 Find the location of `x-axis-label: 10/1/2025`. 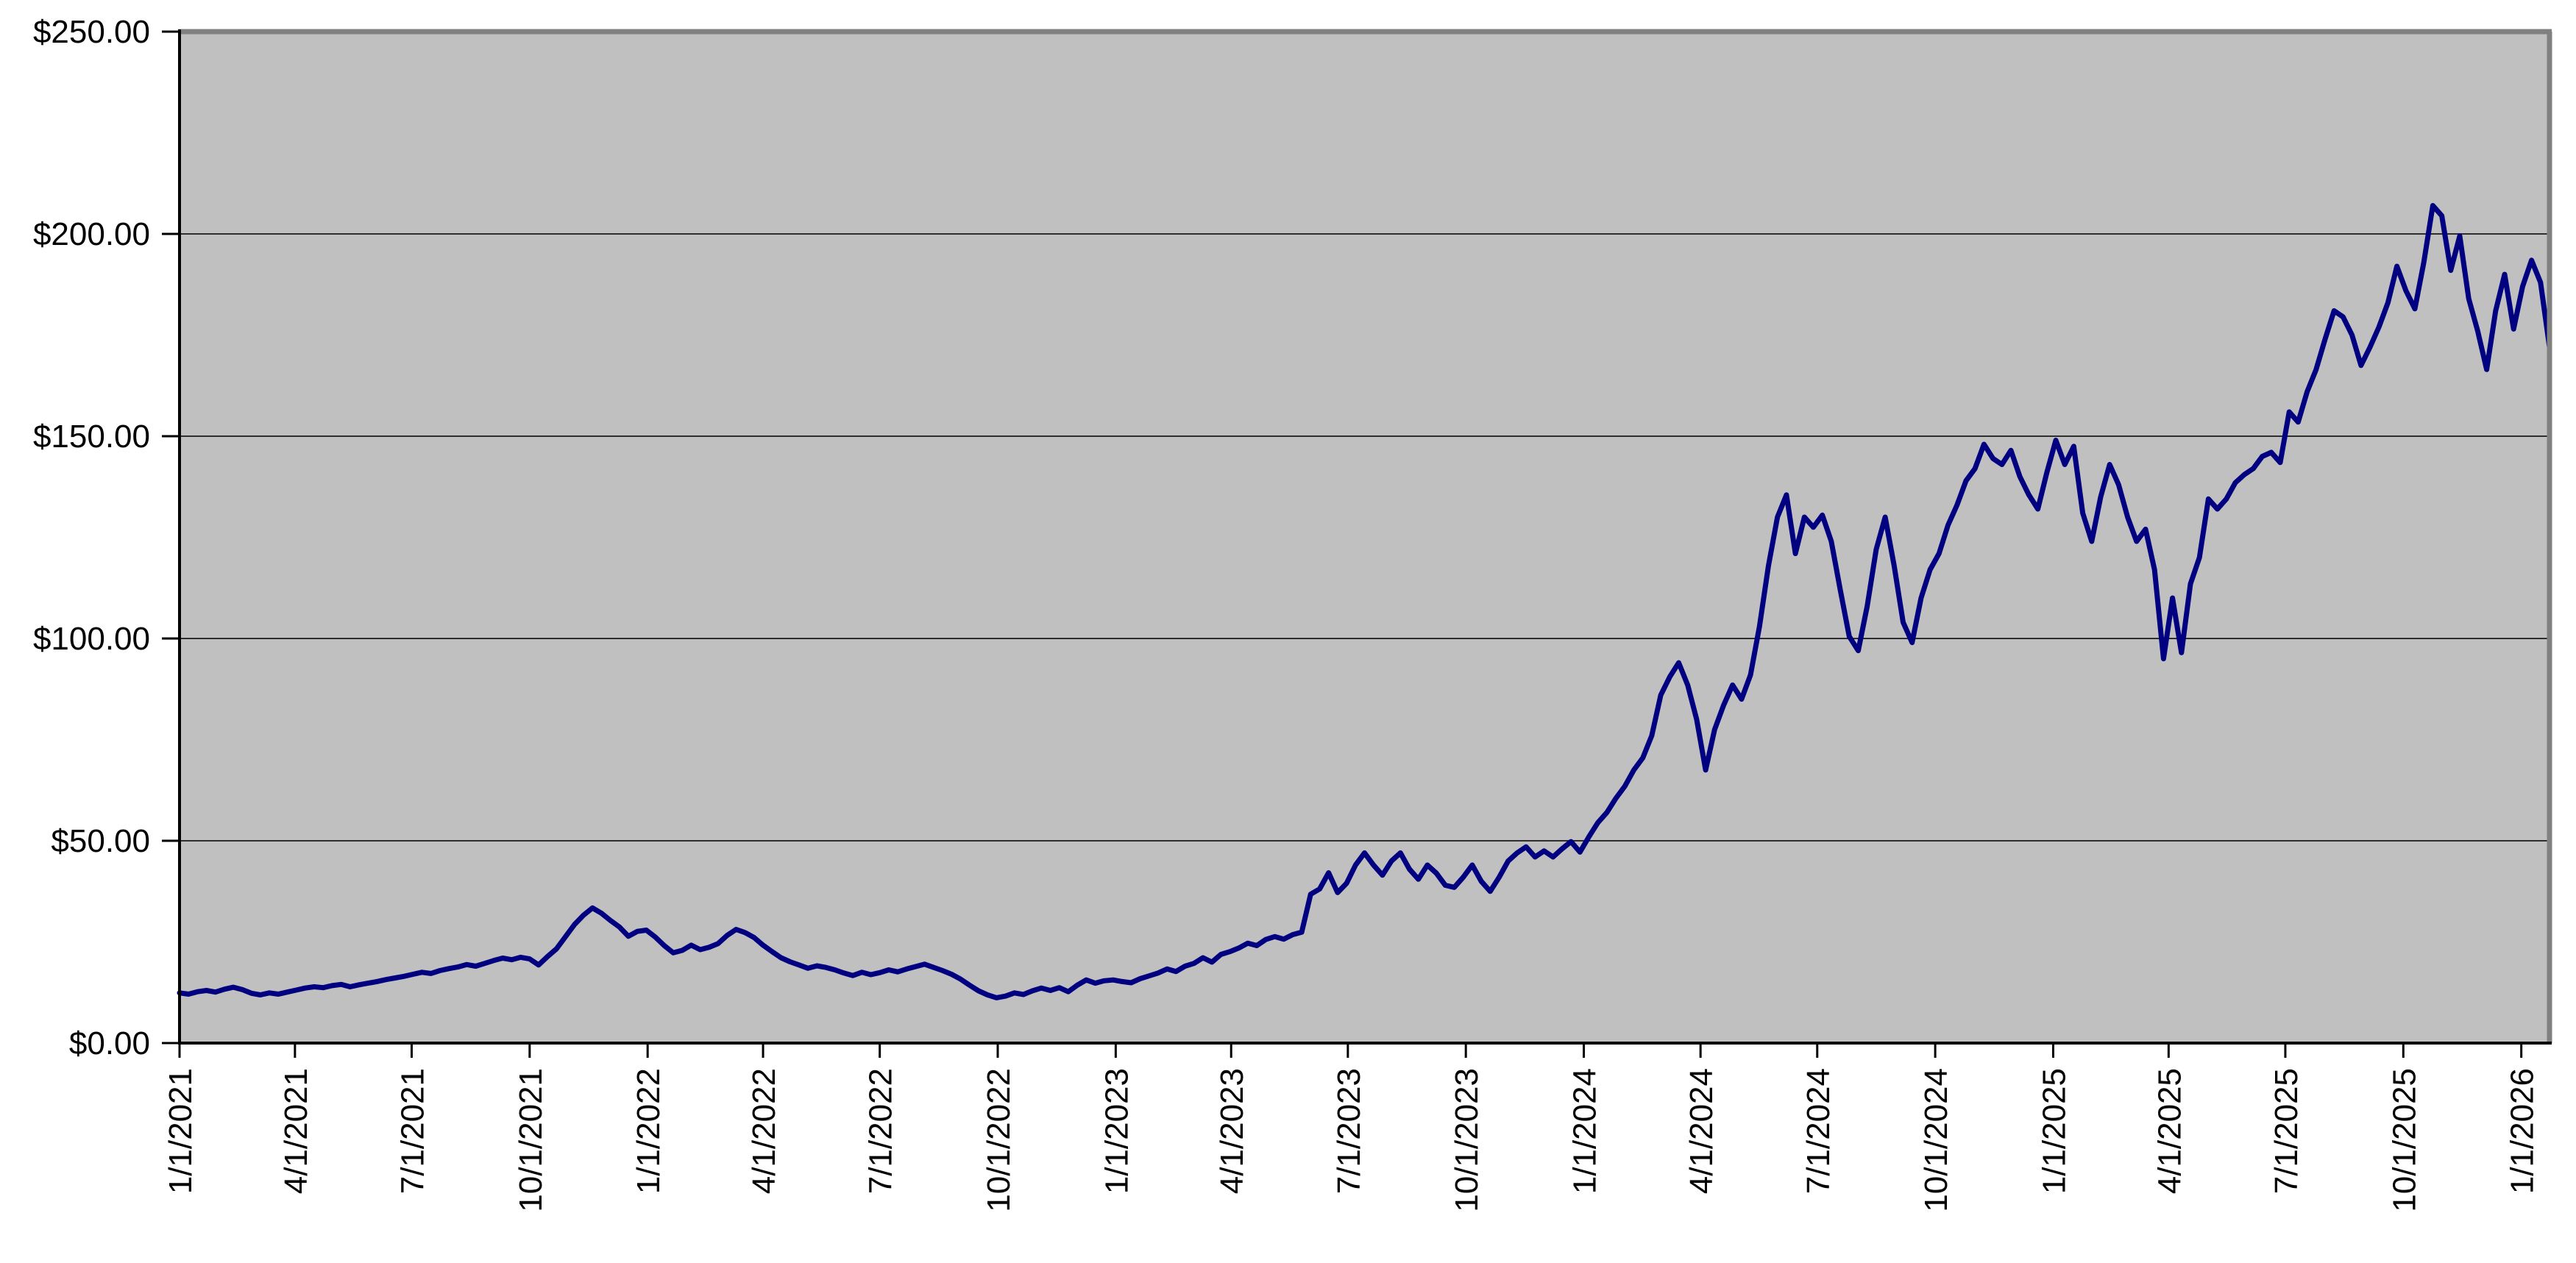

x-axis-label: 10/1/2025 is located at coordinates (2404, 1140).